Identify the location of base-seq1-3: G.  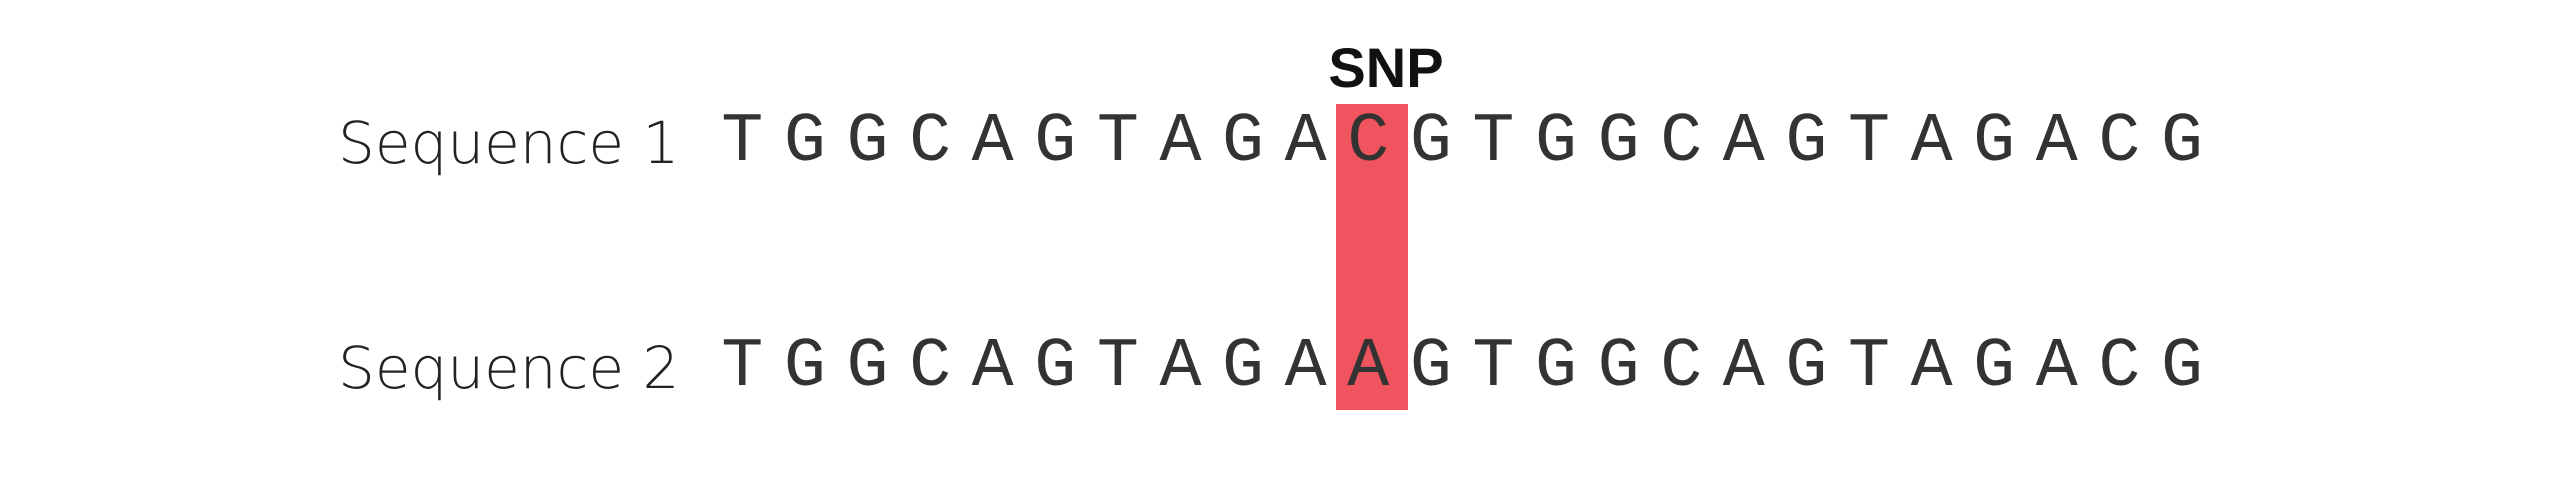
(867, 142).